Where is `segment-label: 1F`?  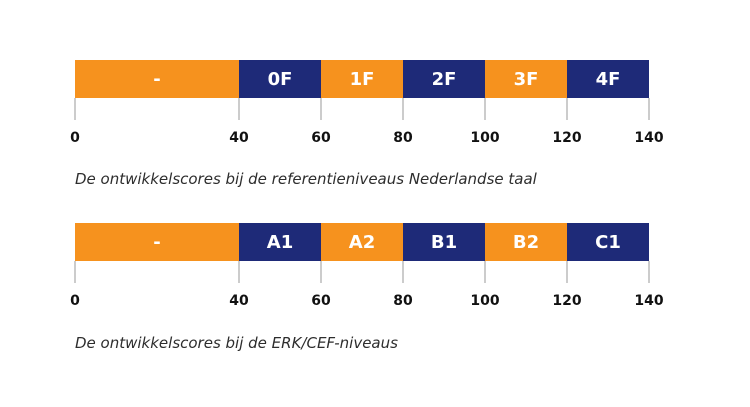
segment-label: 1F is located at coordinates (362, 79).